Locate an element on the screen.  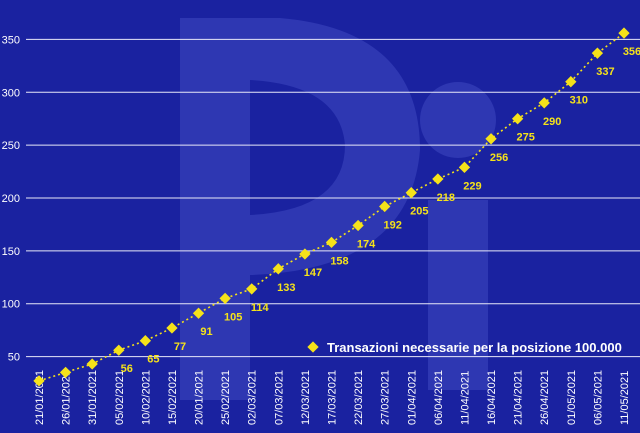
x-tick-label: 01/04/2021 is located at coordinates (412, 397).